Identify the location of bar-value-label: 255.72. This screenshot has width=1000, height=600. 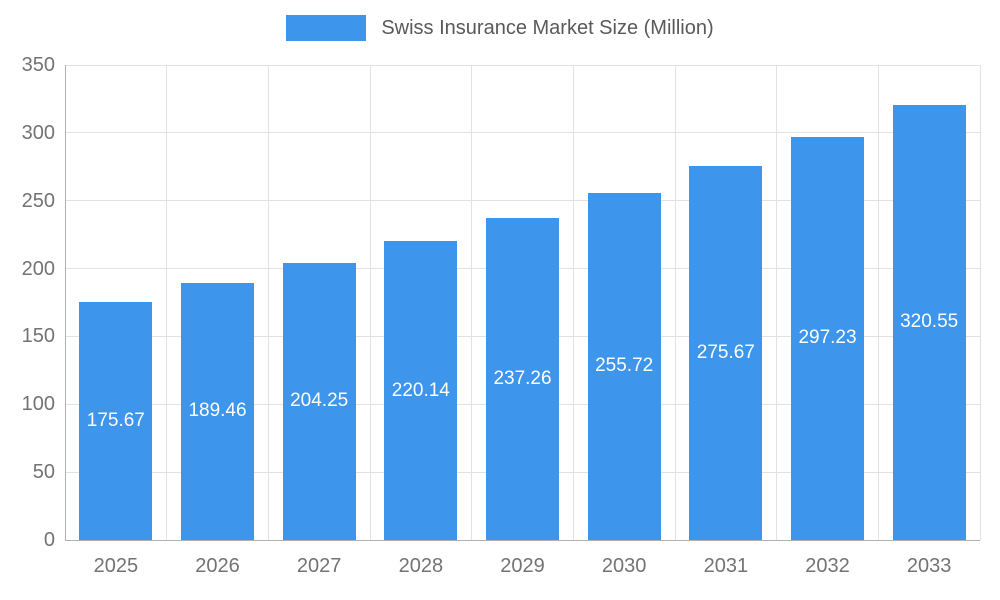
(624, 366).